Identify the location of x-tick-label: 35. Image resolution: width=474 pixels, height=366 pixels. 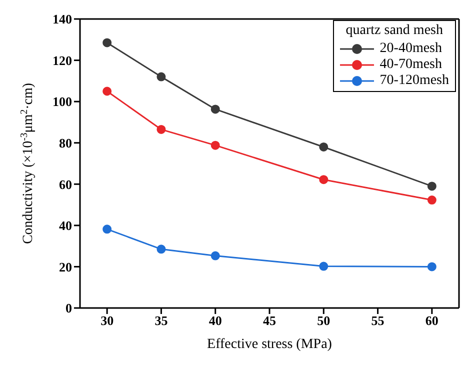
(161, 320).